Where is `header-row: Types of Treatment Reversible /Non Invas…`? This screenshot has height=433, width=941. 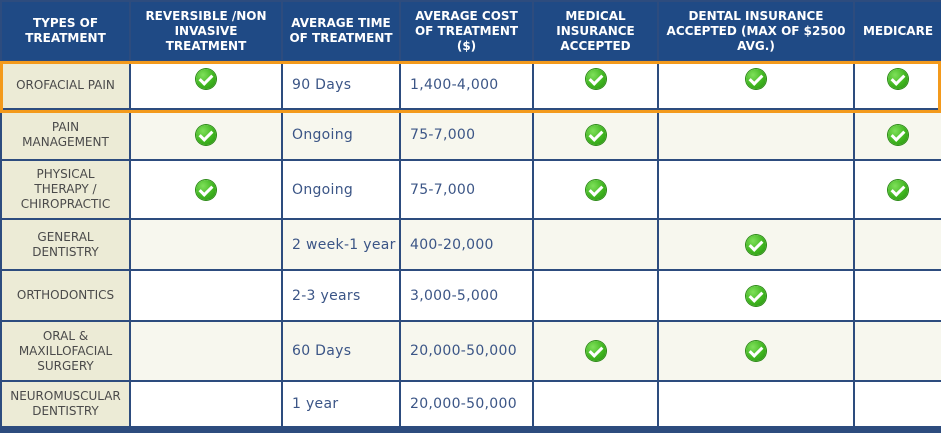 header-row: Types of Treatment Reversible /Non Invas… is located at coordinates (470, 31).